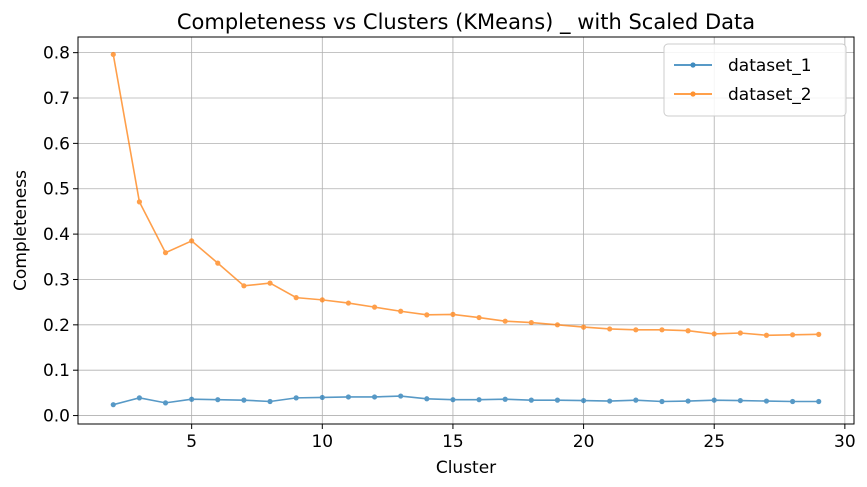 This screenshot has height=487, width=867. What do you see at coordinates (191, 442) in the screenshot?
I see `x-tick-label: 5` at bounding box center [191, 442].